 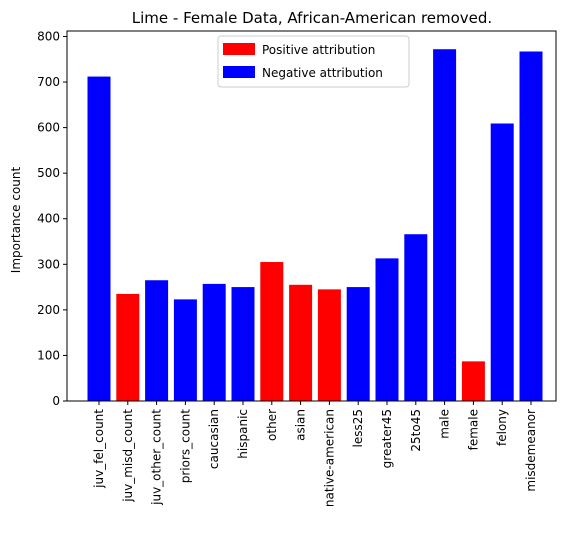 What do you see at coordinates (329, 458) in the screenshot?
I see `x-tick-label: native-american` at bounding box center [329, 458].